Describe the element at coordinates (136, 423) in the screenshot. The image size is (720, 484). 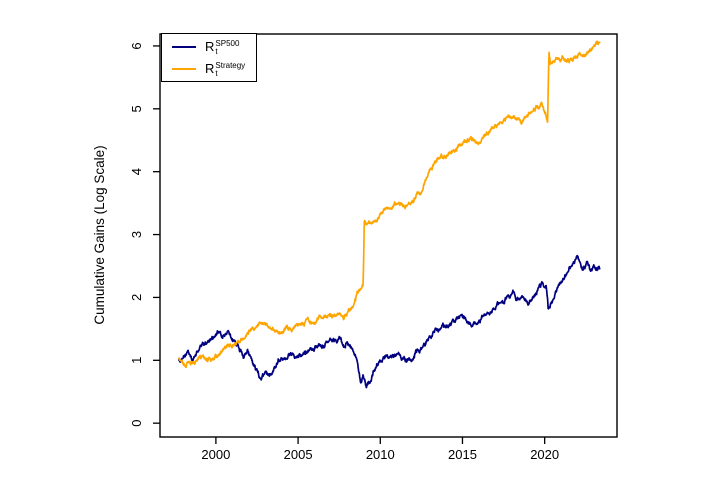
I see `y-tick-label: 0` at that location.